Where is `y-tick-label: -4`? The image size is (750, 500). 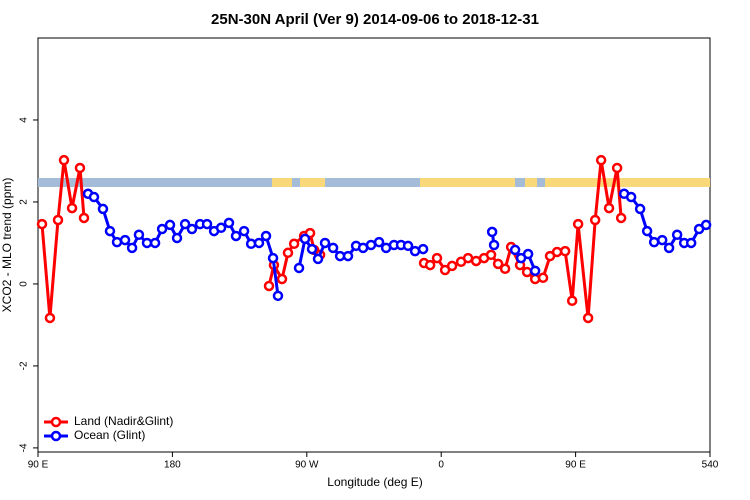
y-tick-label: -4 is located at coordinates (24, 447).